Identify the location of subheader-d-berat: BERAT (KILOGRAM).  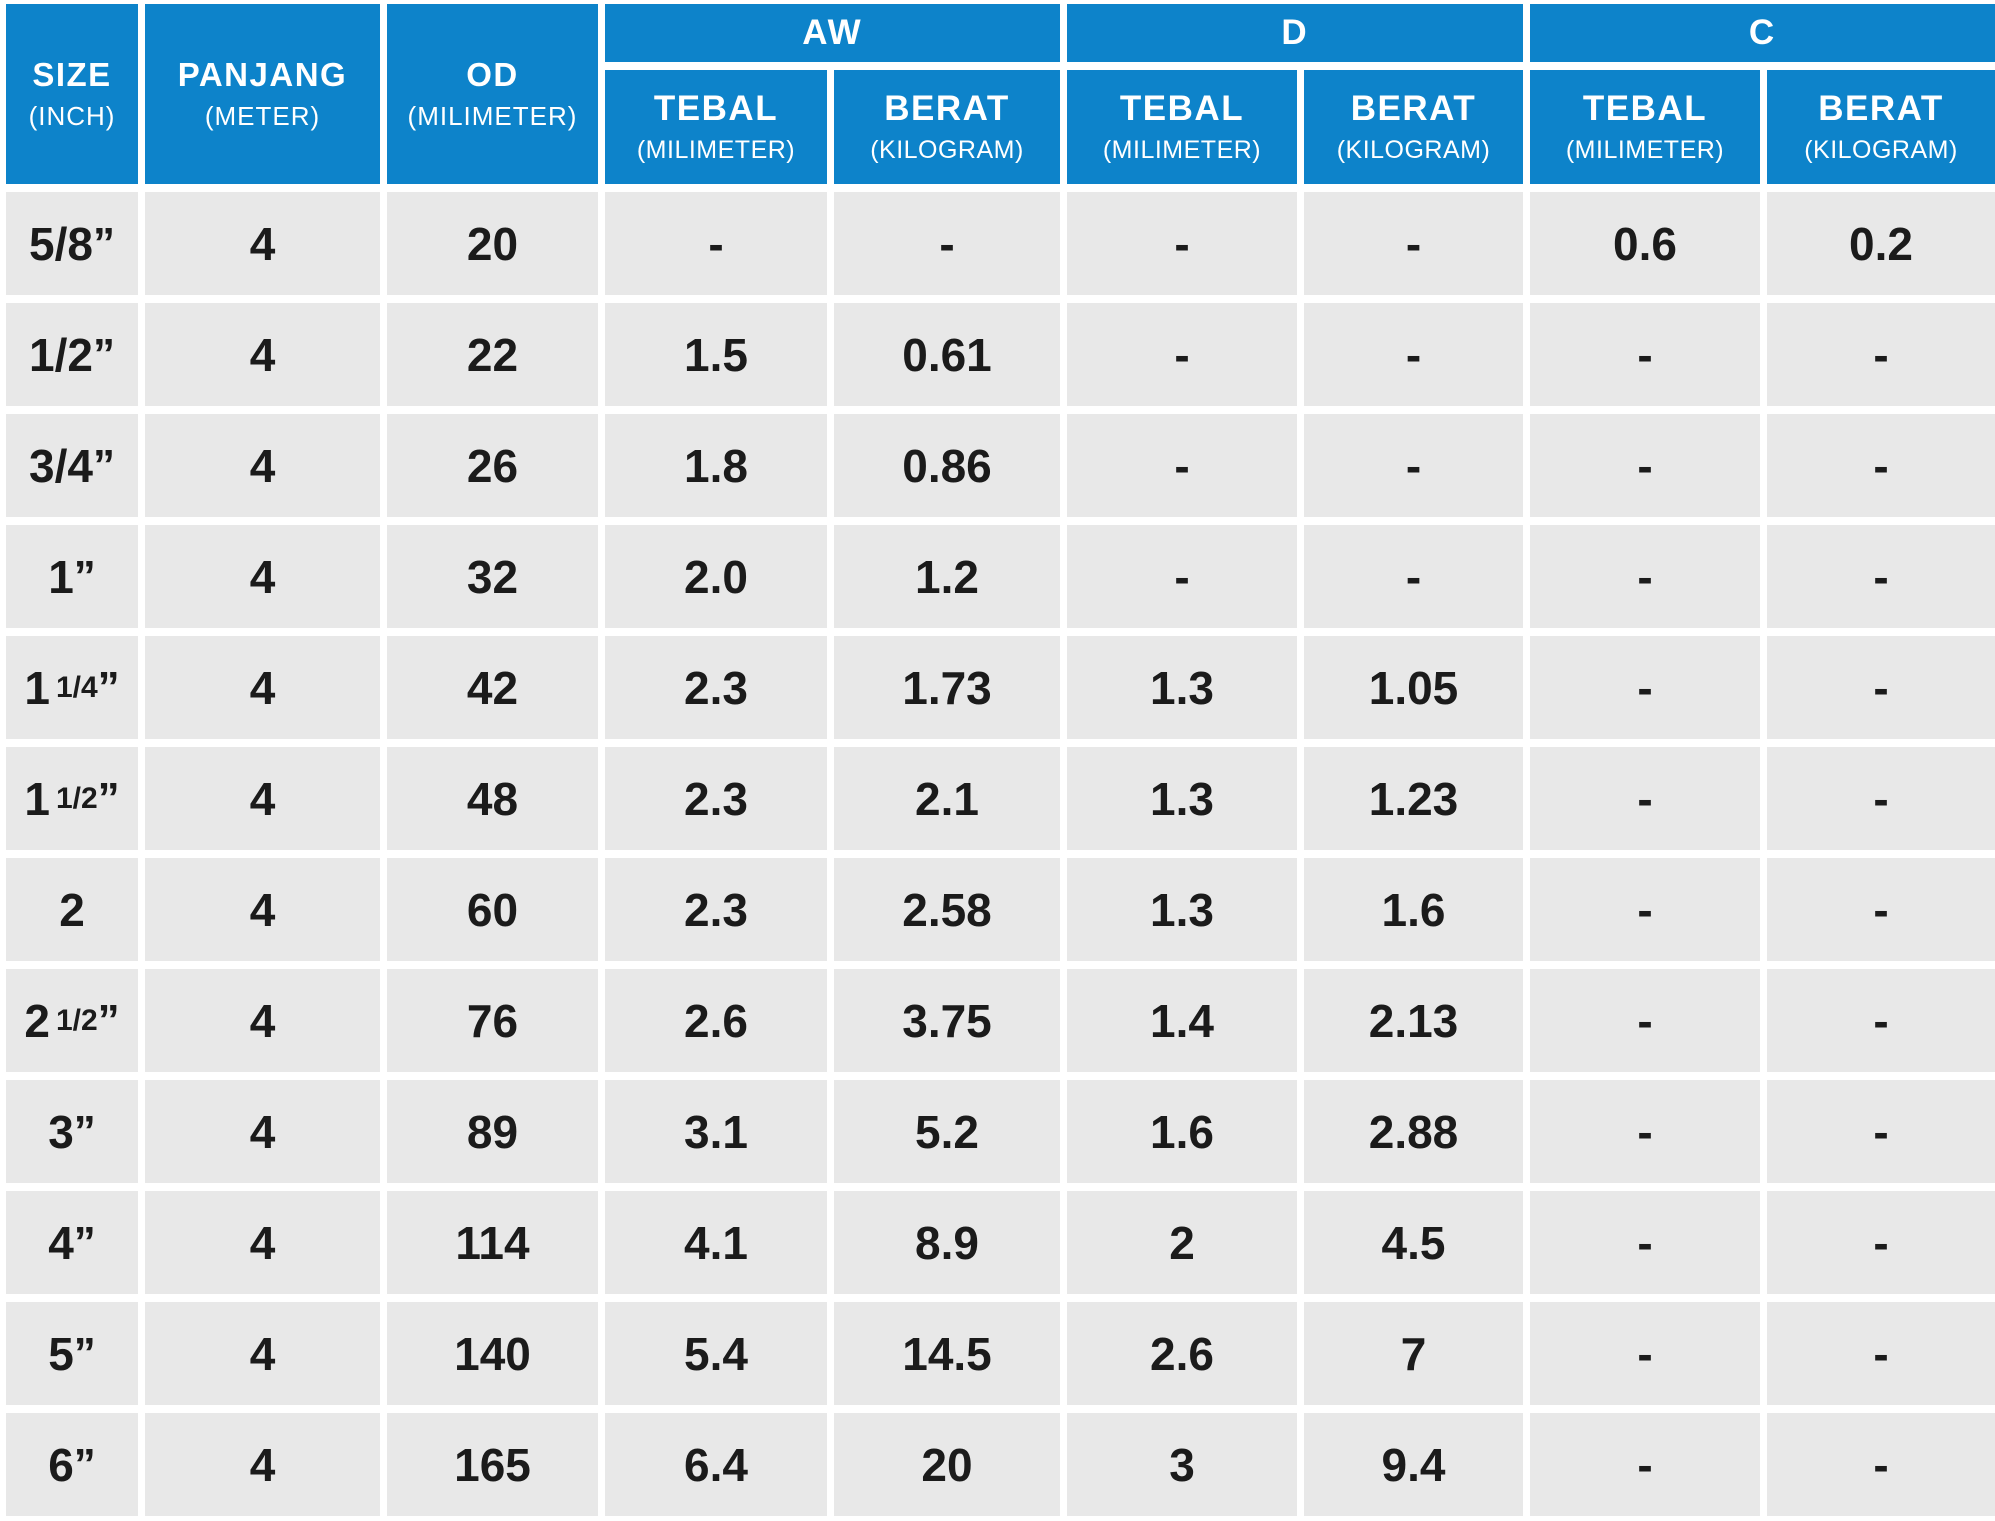
(1413, 127).